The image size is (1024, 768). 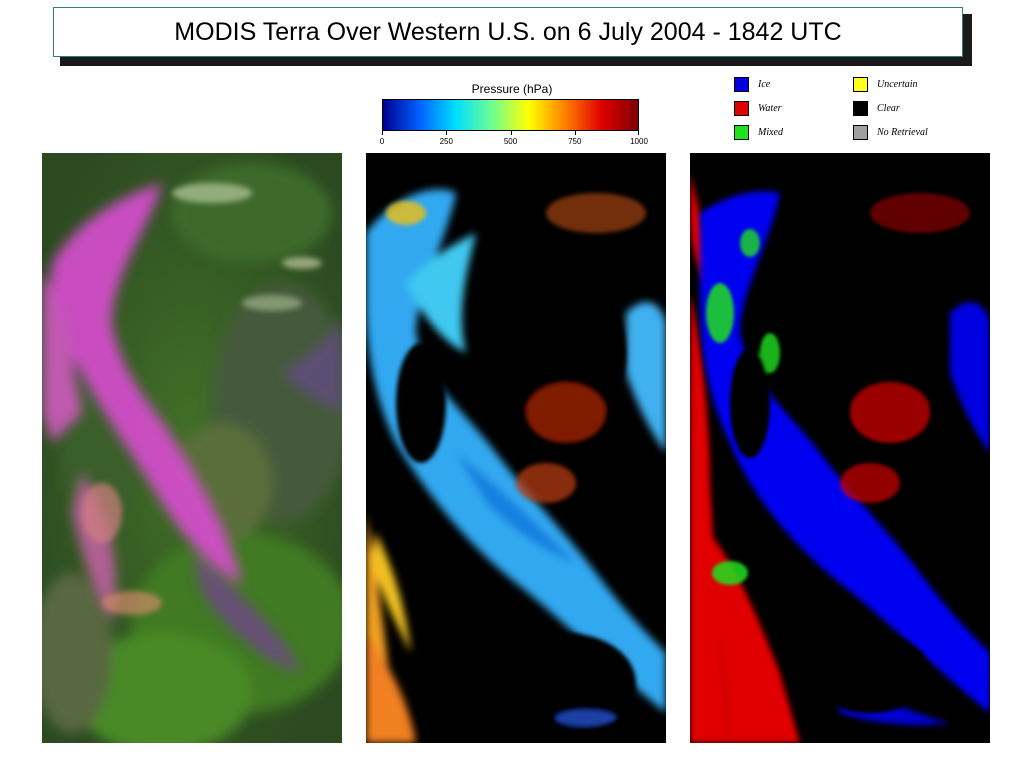 What do you see at coordinates (860, 84) in the screenshot?
I see `legend-swatch-uncertain` at bounding box center [860, 84].